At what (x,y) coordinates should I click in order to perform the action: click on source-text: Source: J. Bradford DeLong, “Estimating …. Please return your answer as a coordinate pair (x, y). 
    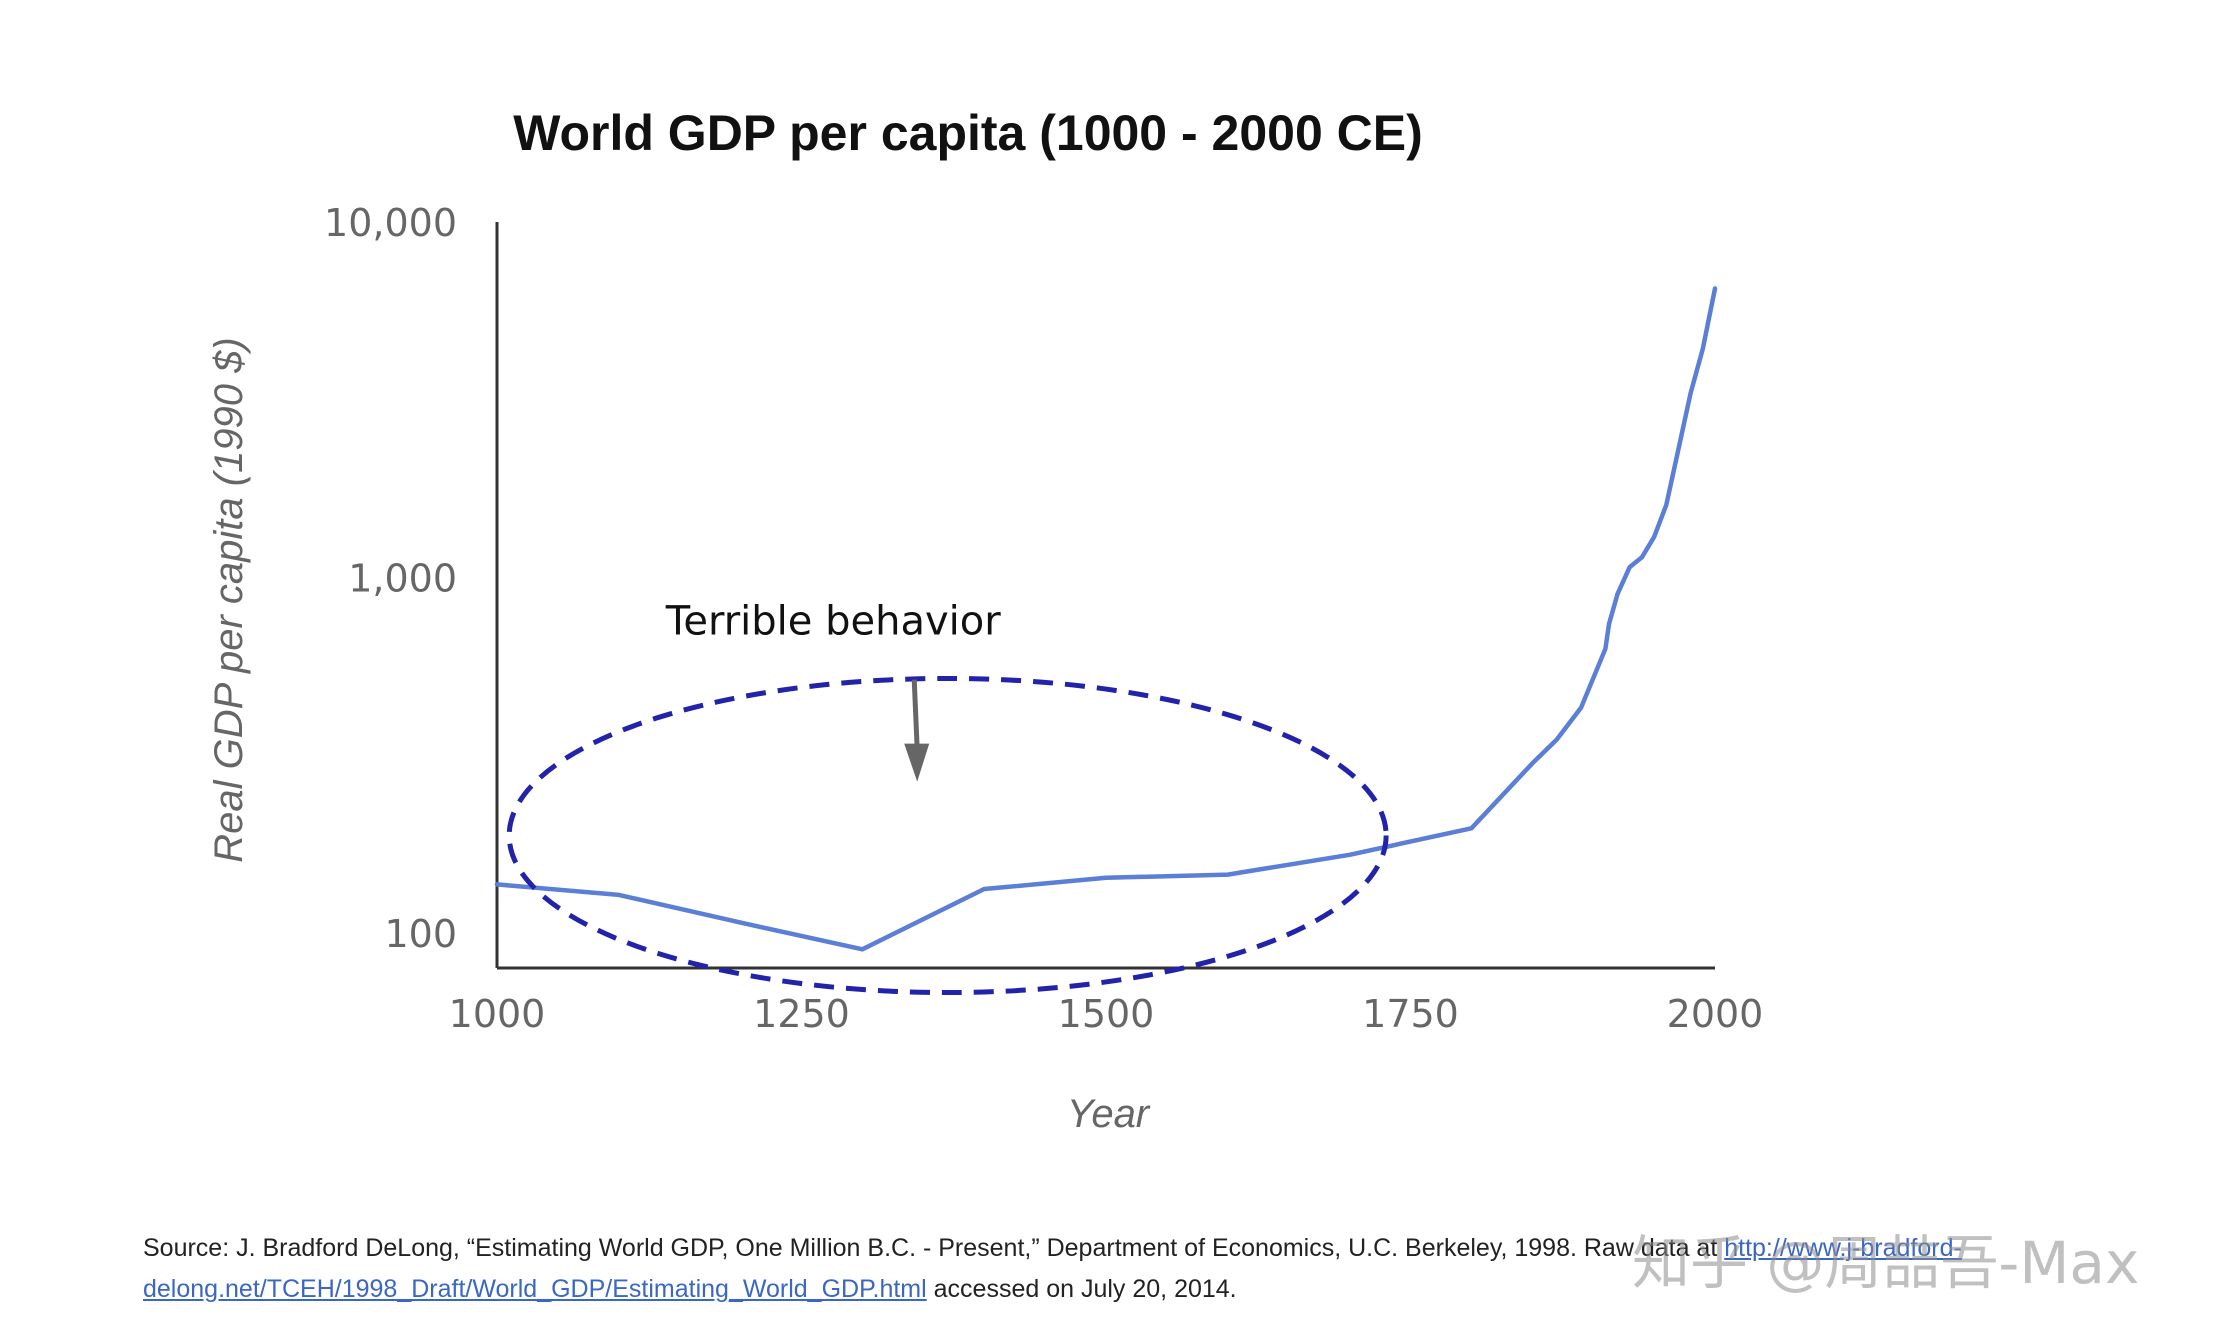
    Looking at the image, I should click on (934, 1248).